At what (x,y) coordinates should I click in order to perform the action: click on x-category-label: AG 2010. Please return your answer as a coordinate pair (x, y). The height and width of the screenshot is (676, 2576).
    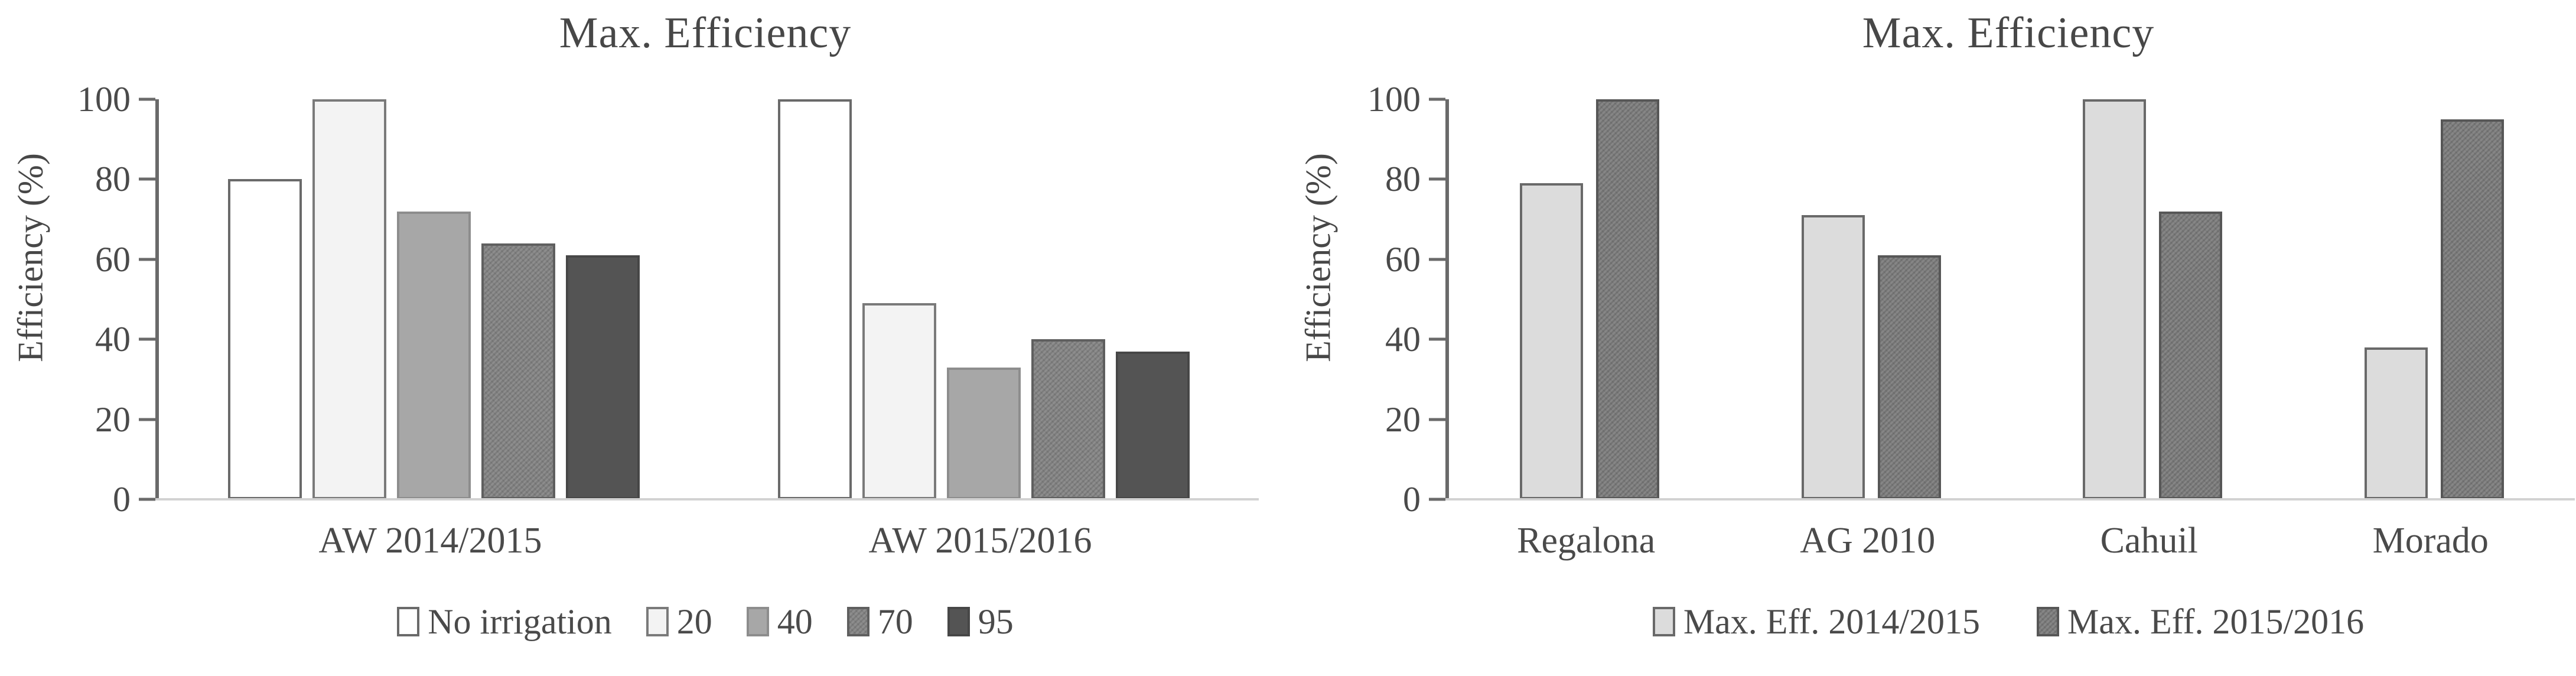
    Looking at the image, I should click on (1868, 541).